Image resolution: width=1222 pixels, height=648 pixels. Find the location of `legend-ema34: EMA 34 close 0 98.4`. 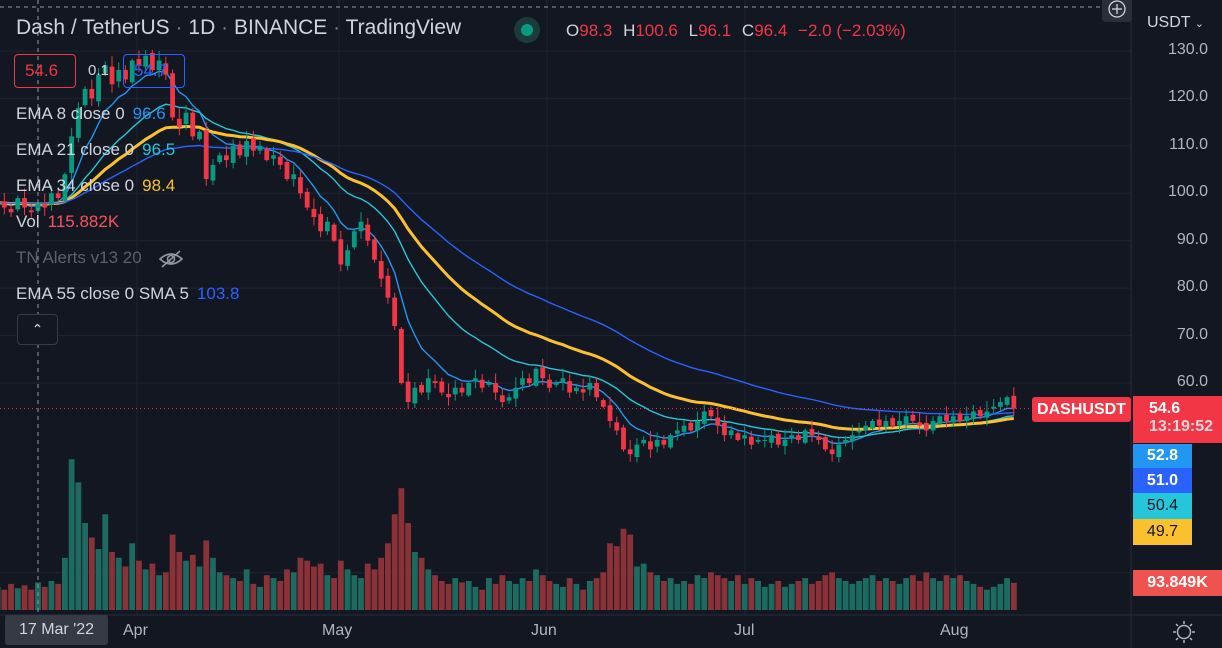

legend-ema34: EMA 34 close 0 98.4 is located at coordinates (95, 186).